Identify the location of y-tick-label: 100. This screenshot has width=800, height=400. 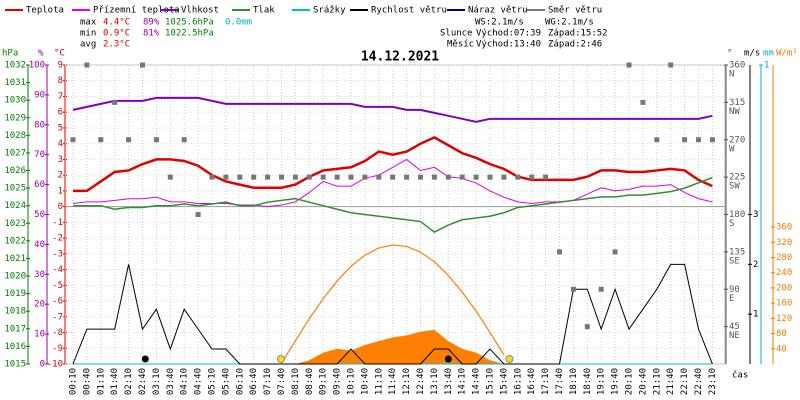
(37, 66).